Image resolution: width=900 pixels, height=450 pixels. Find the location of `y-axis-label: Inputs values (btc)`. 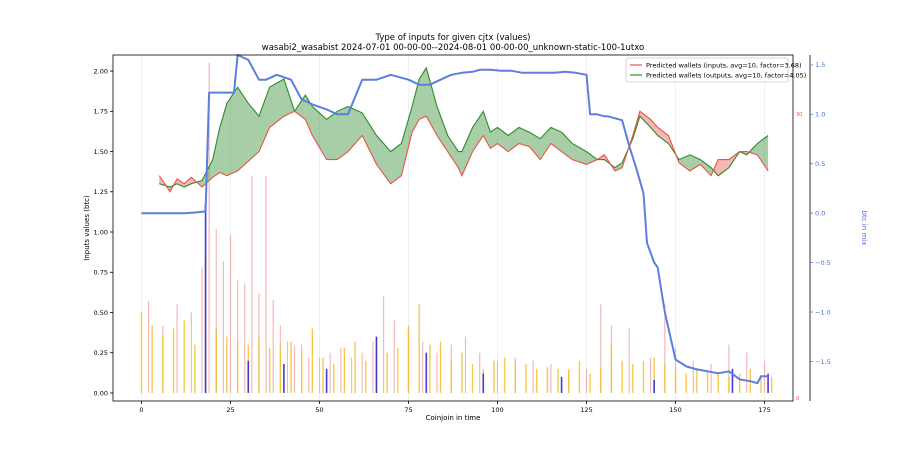

y-axis-label: Inputs values (btc) is located at coordinates (87, 228).